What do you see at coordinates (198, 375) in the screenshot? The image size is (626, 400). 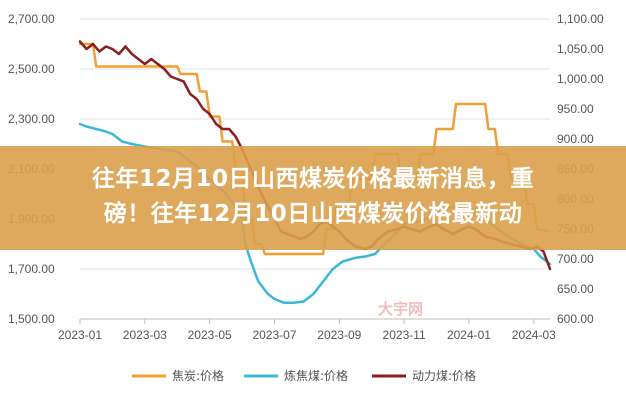 I see `legend-label-1: 焦炭:价格` at bounding box center [198, 375].